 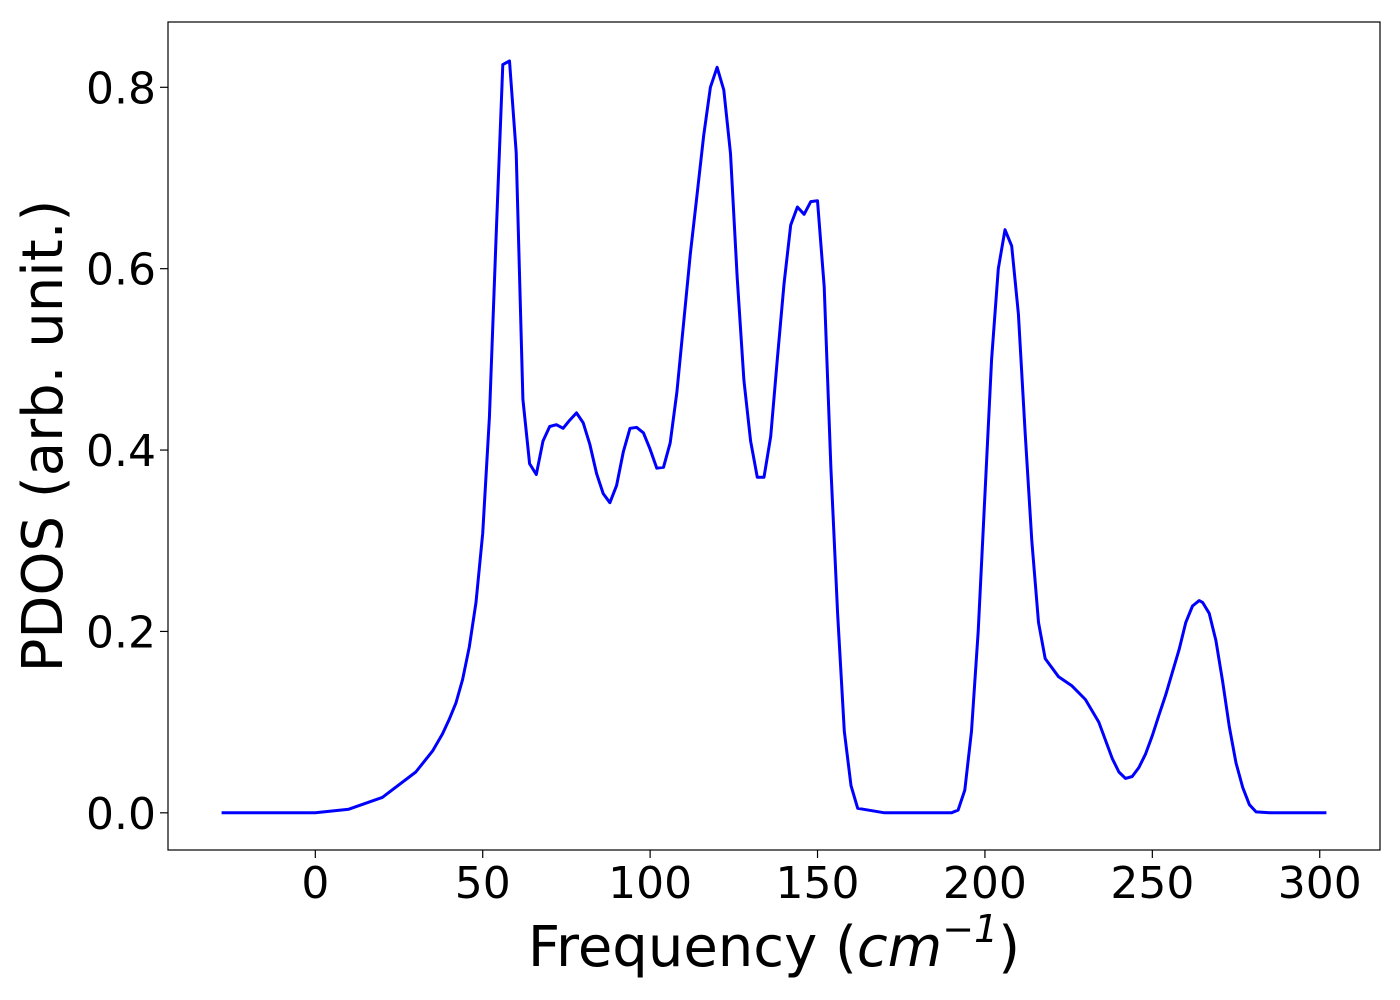 I want to click on x-tick-label: 200, so click(x=985, y=883).